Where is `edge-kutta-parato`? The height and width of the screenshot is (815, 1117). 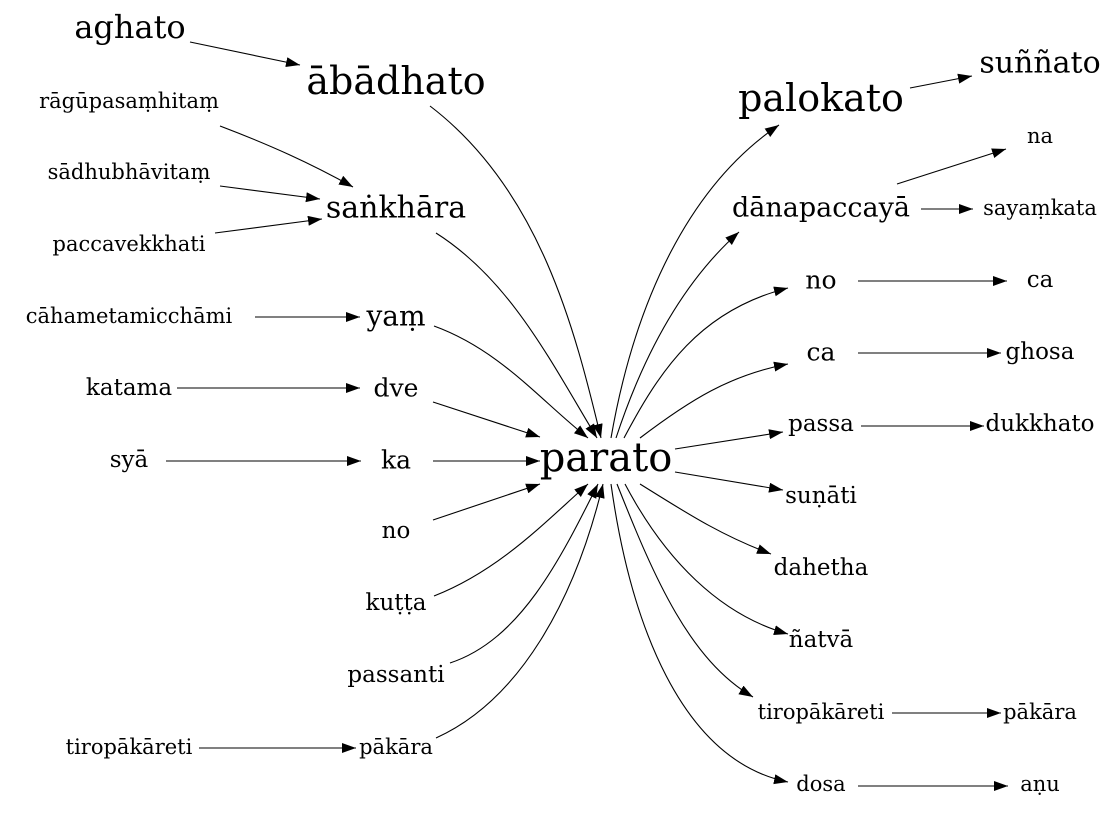 edge-kutta-parato is located at coordinates (511, 540).